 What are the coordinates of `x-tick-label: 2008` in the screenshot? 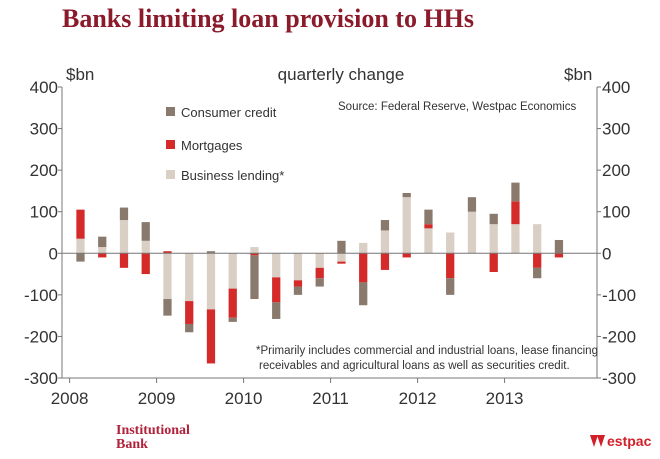 It's located at (70, 398).